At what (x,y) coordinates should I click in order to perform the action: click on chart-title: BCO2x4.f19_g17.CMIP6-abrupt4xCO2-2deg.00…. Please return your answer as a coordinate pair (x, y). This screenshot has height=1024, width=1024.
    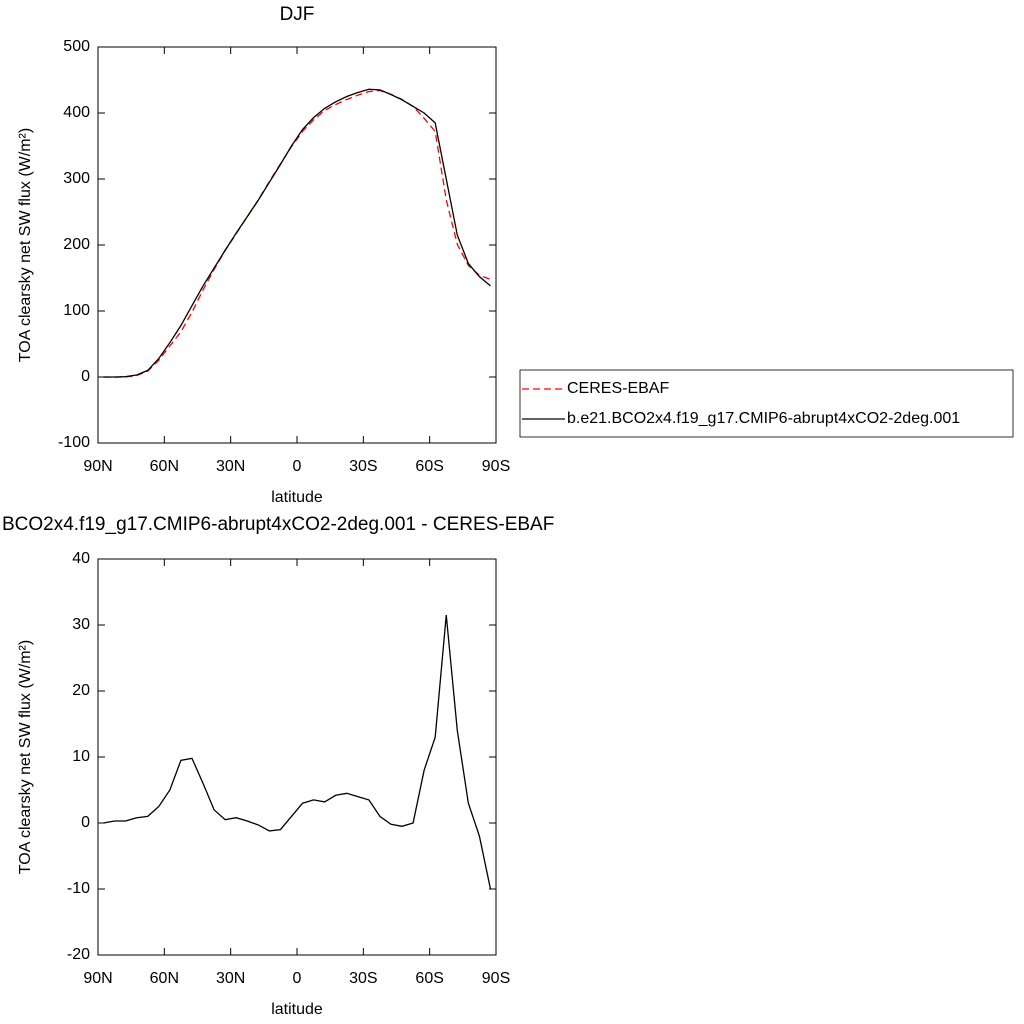
    Looking at the image, I should click on (278, 524).